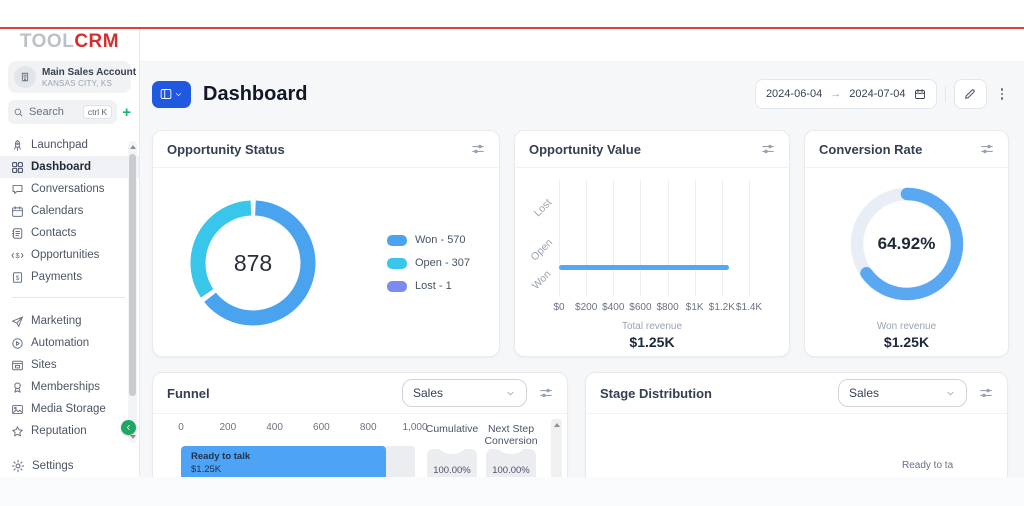 The height and width of the screenshot is (506, 1024). I want to click on y-axis-label: Won, so click(541, 280).